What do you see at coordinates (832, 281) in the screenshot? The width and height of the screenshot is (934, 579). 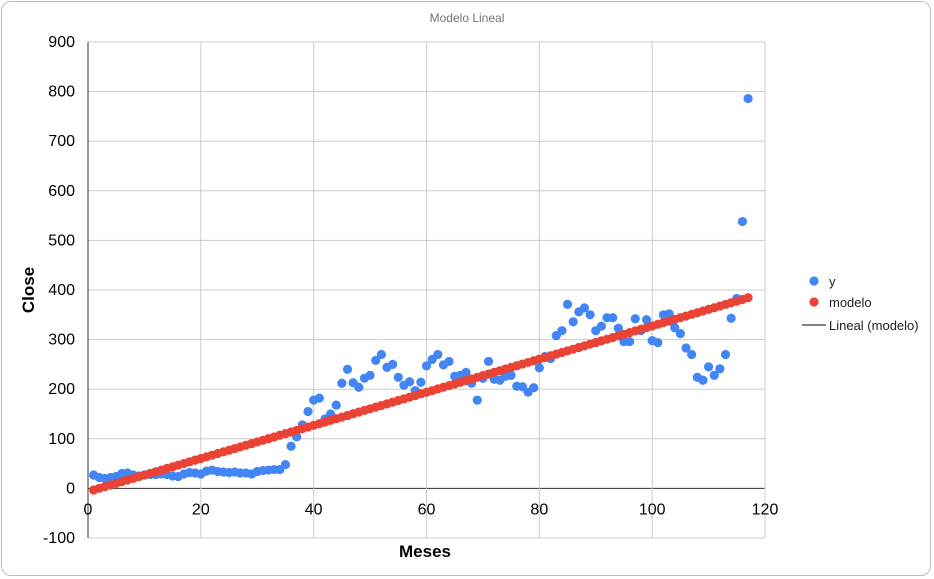 I see `legend-label: y` at bounding box center [832, 281].